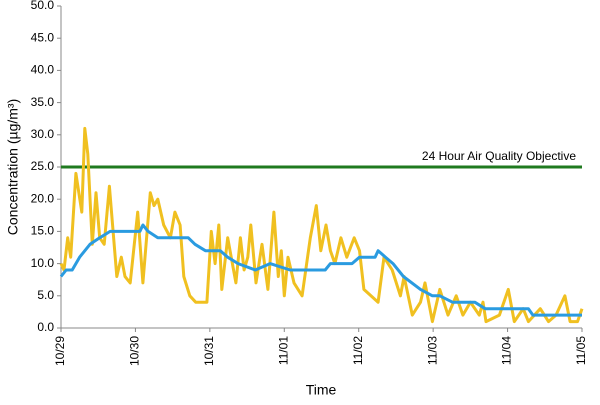 Image resolution: width=600 pixels, height=405 pixels. Describe the element at coordinates (43, 6) in the screenshot. I see `y-tick-label: 50.0` at that location.